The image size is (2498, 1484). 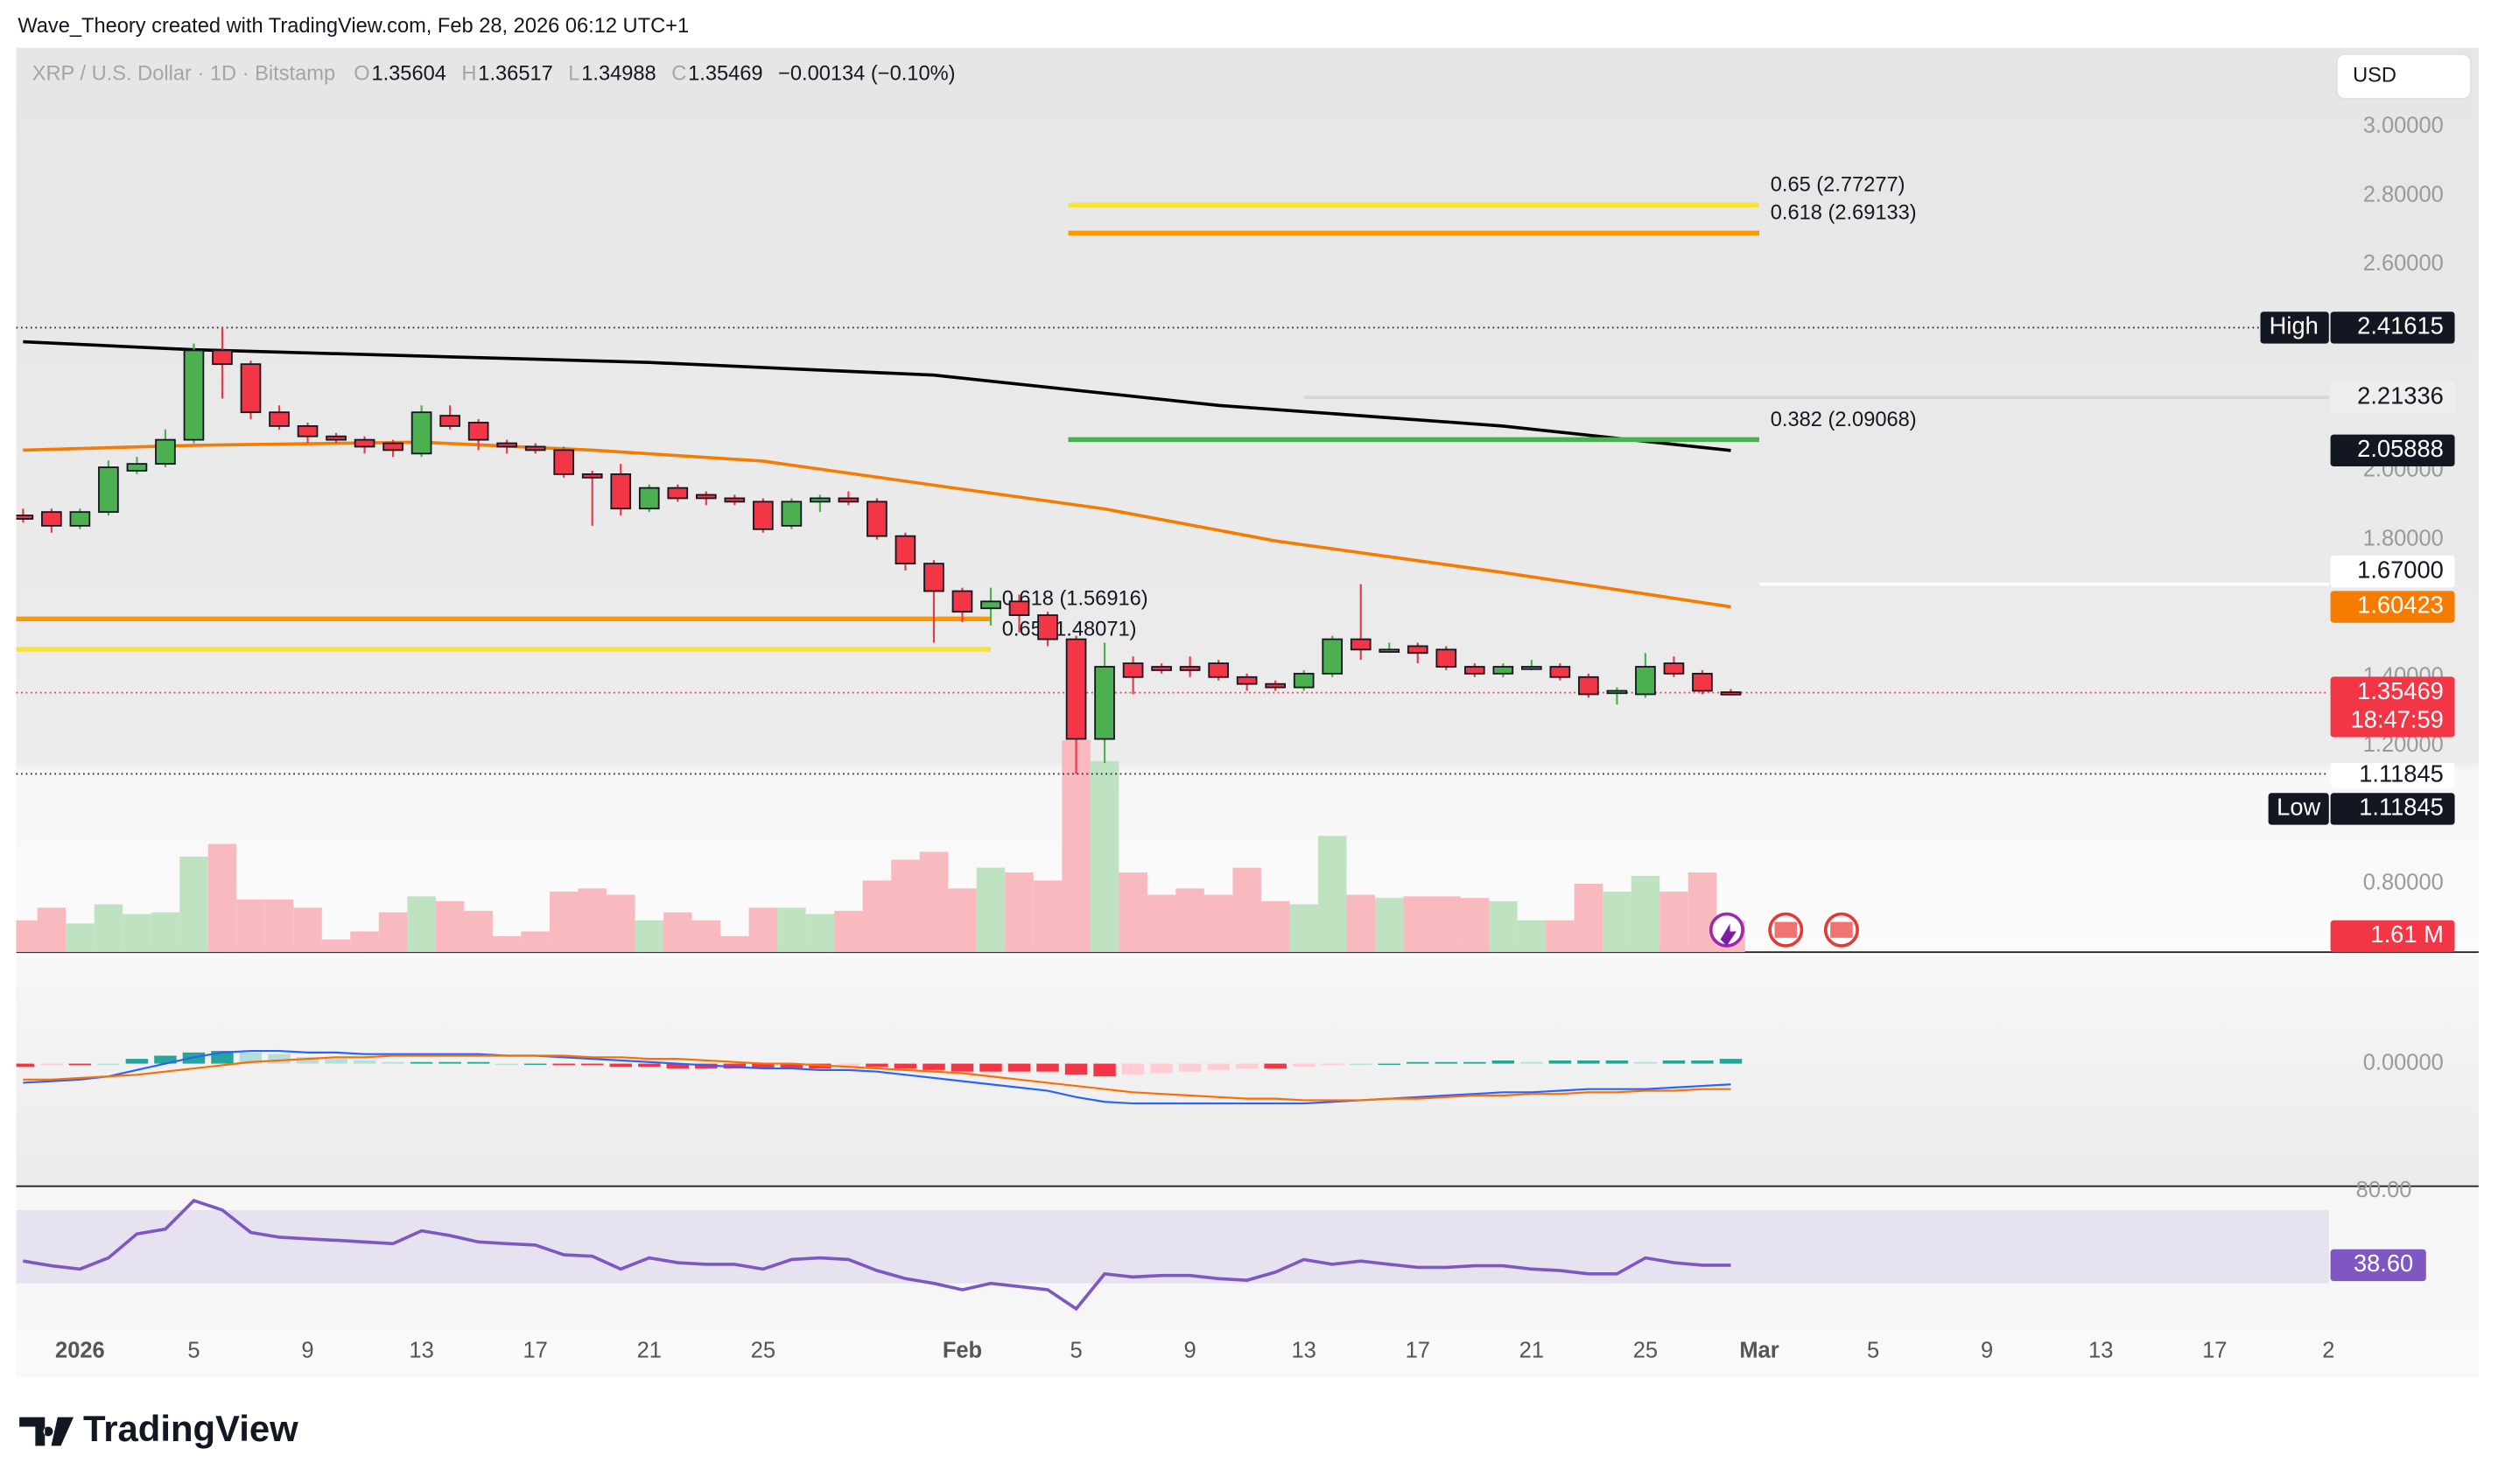 What do you see at coordinates (678, 74) in the screenshot?
I see `legend-key: C` at bounding box center [678, 74].